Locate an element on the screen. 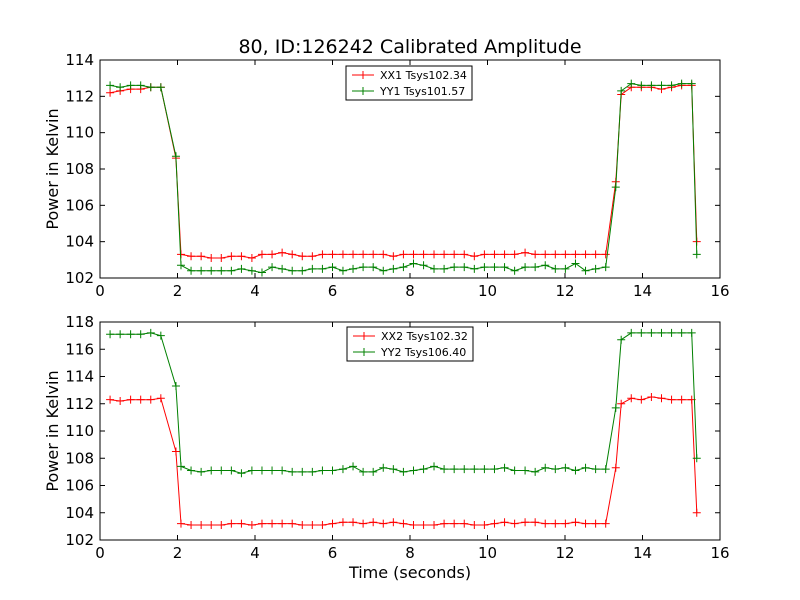  x-tick-label: 6 is located at coordinates (333, 553).